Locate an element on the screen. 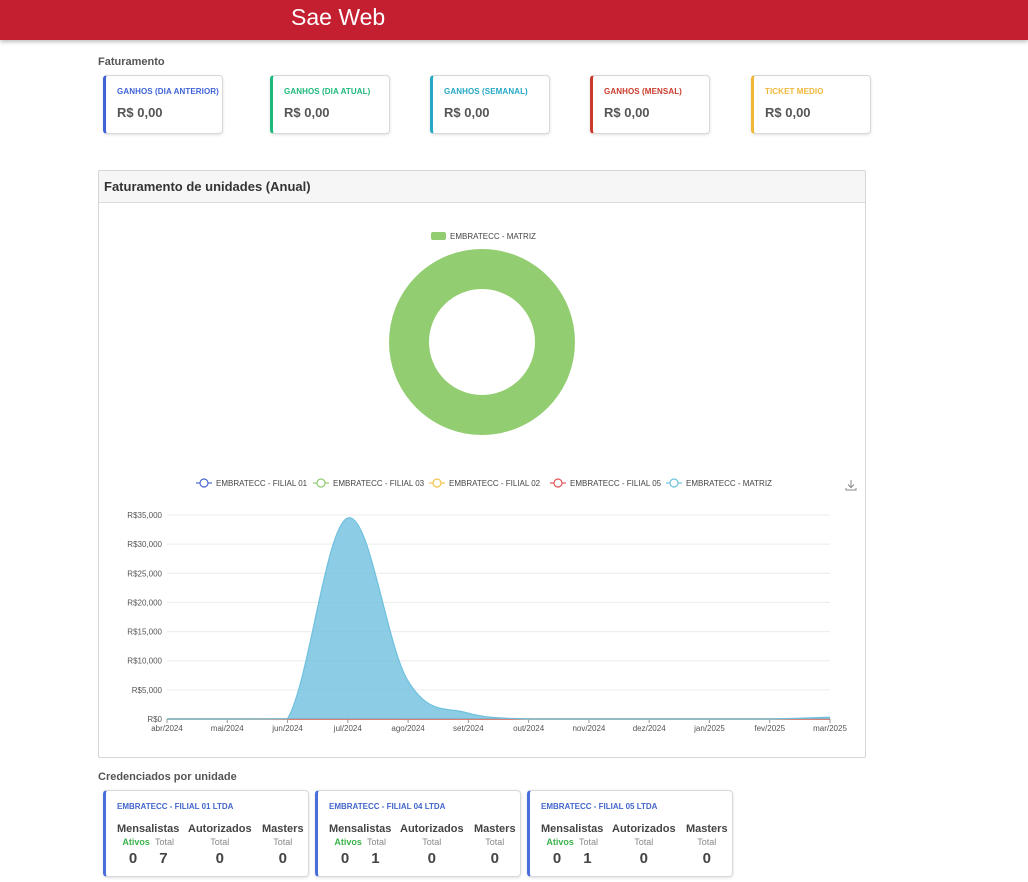 The width and height of the screenshot is (1028, 882). x-tick-label: dez/2024 is located at coordinates (649, 728).